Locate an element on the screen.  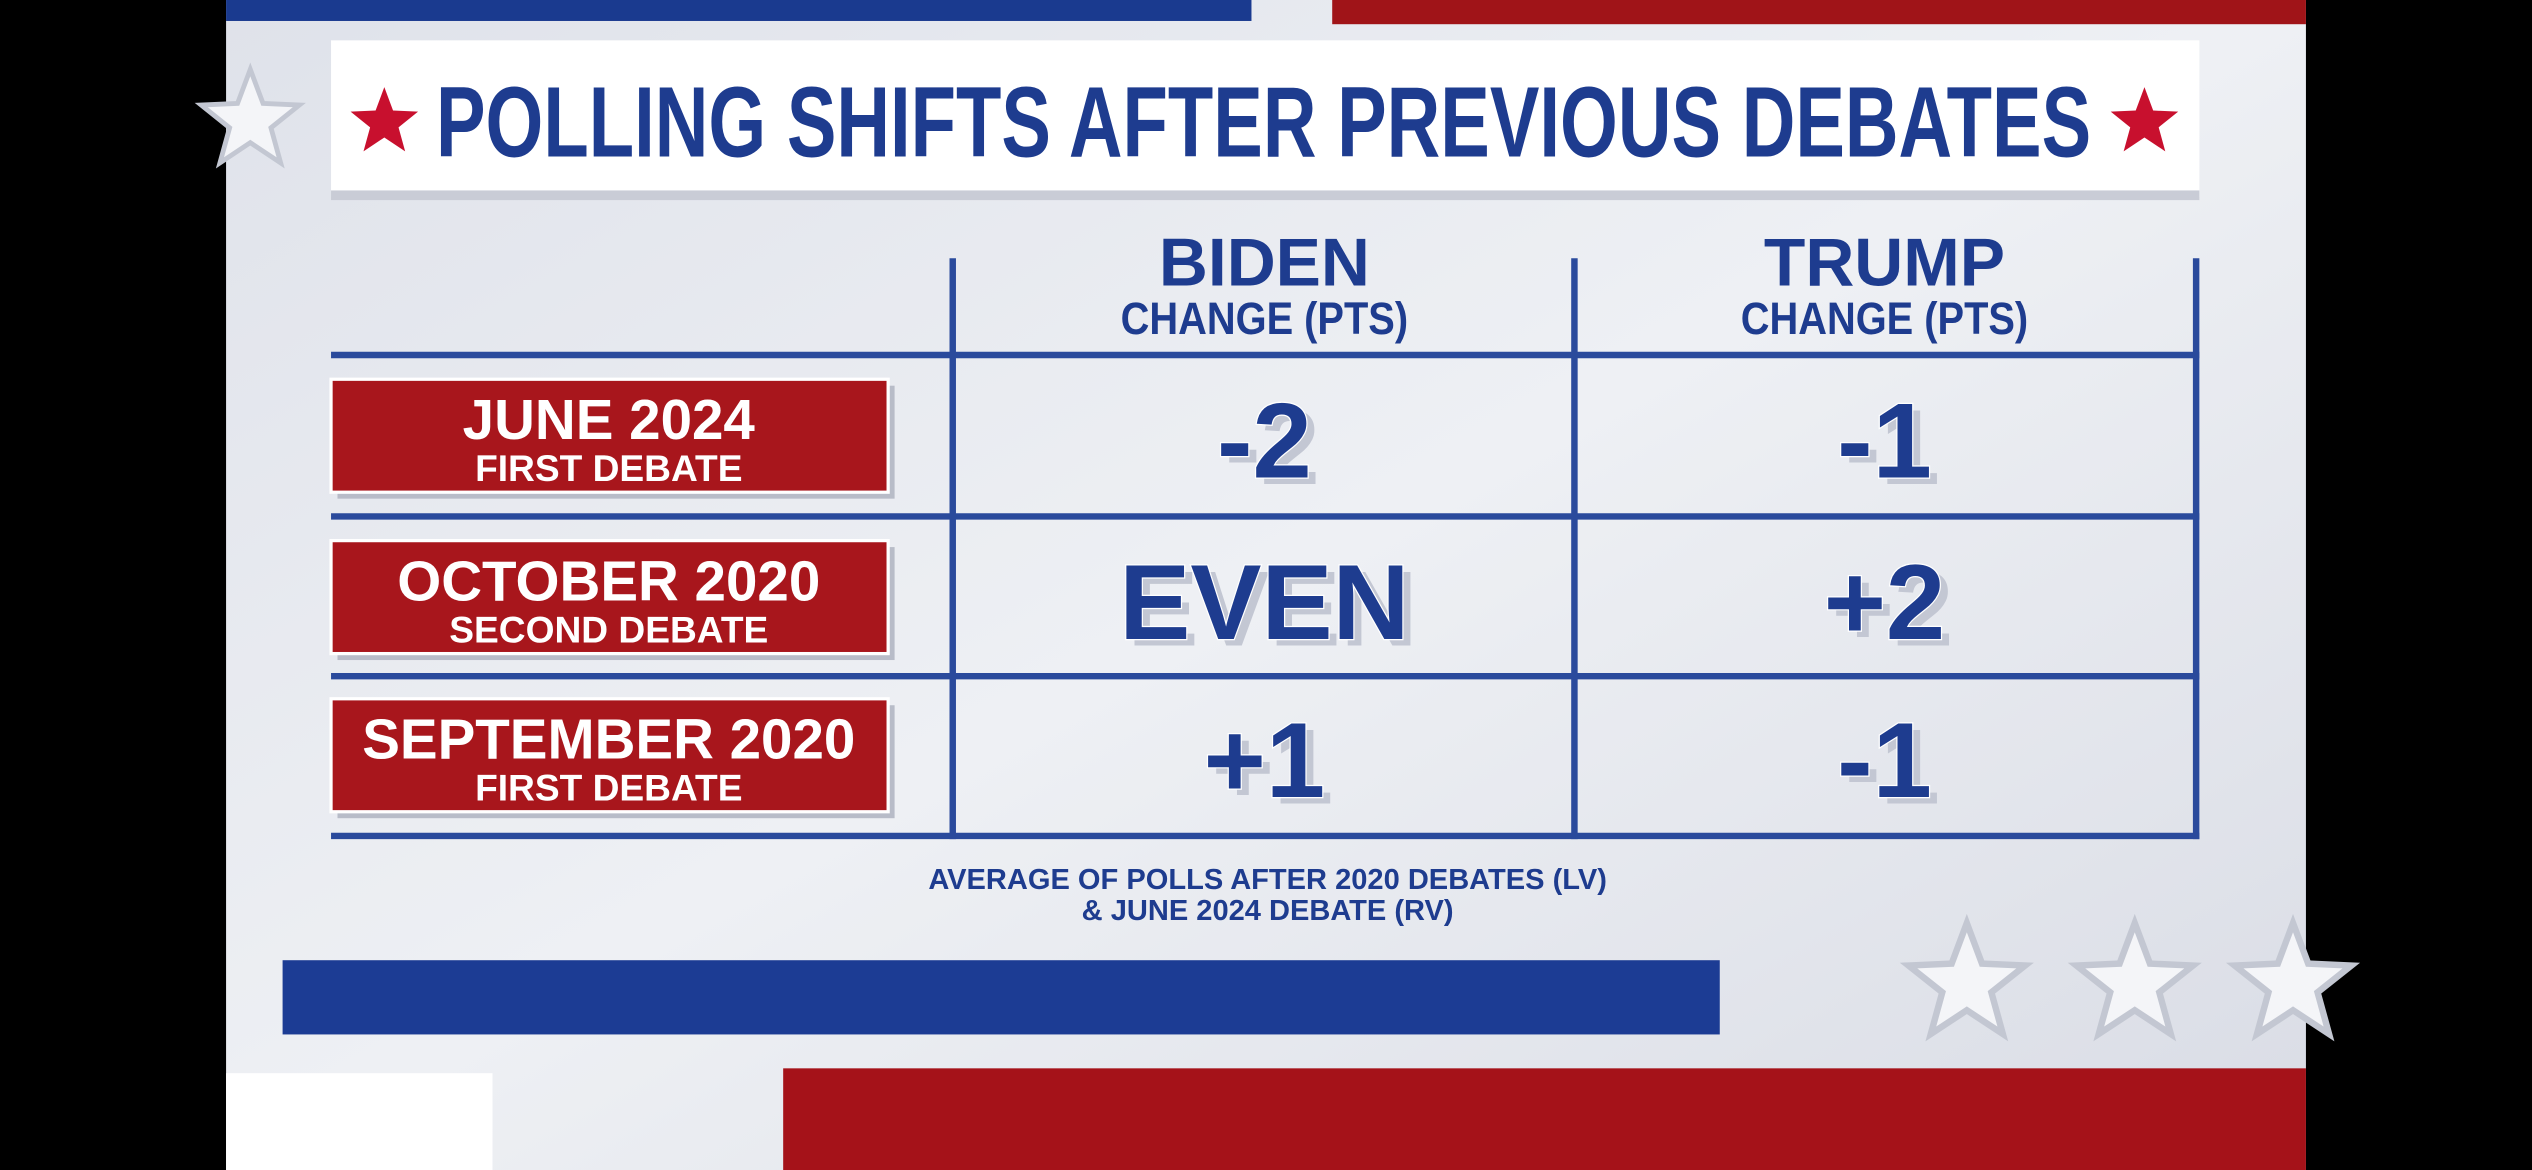
bottom-blue-bar is located at coordinates (1001, 997).